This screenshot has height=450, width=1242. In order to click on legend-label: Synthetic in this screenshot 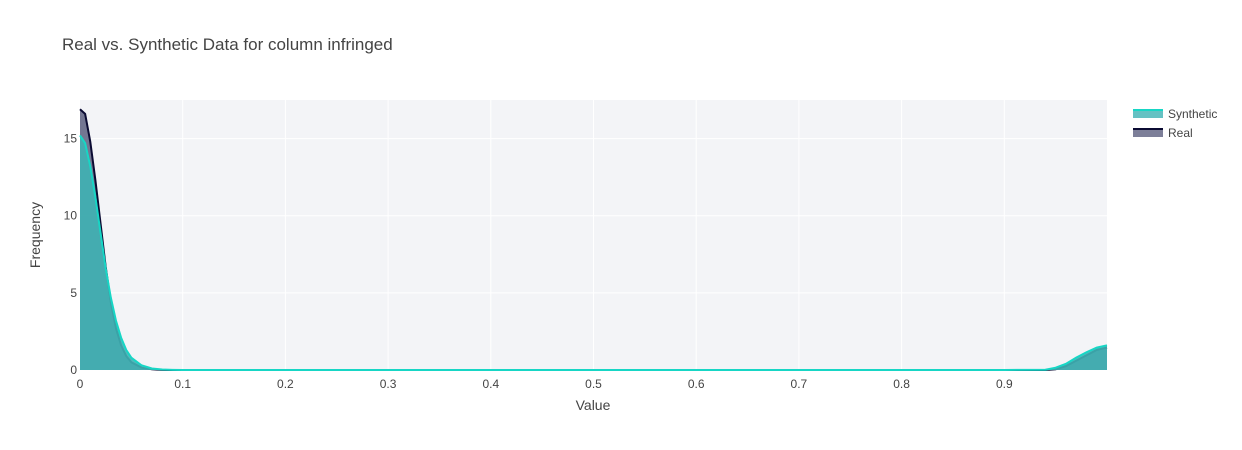, I will do `click(1192, 114)`.